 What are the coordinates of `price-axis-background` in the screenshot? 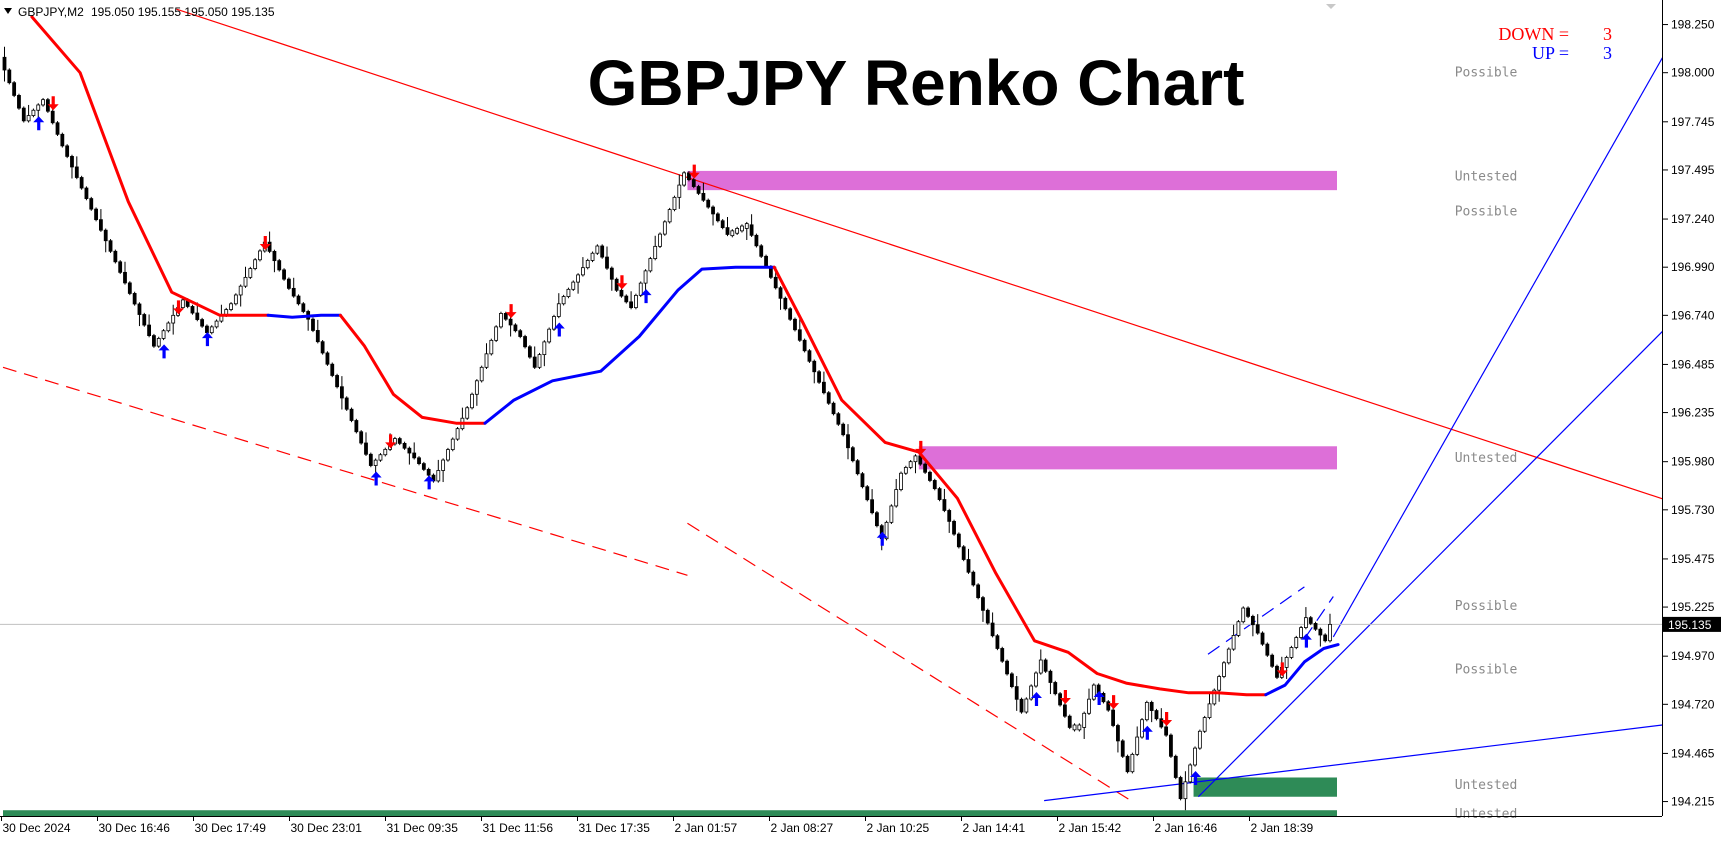 It's located at (1696, 420).